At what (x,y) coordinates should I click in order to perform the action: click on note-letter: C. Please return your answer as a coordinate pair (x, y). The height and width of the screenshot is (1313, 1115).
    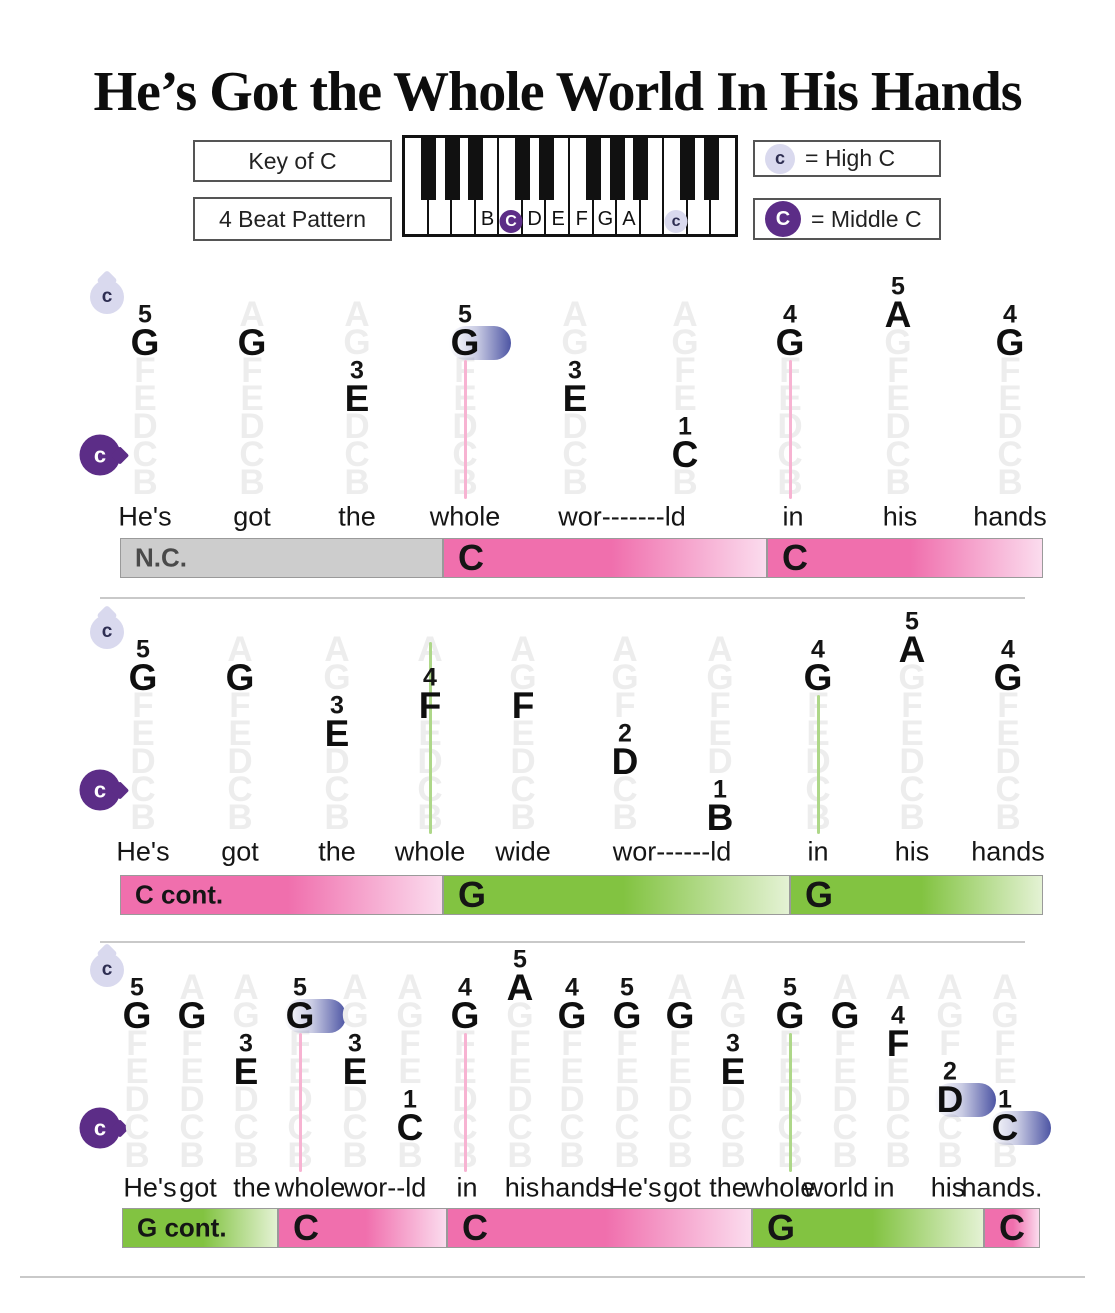
    Looking at the image, I should click on (1005, 1127).